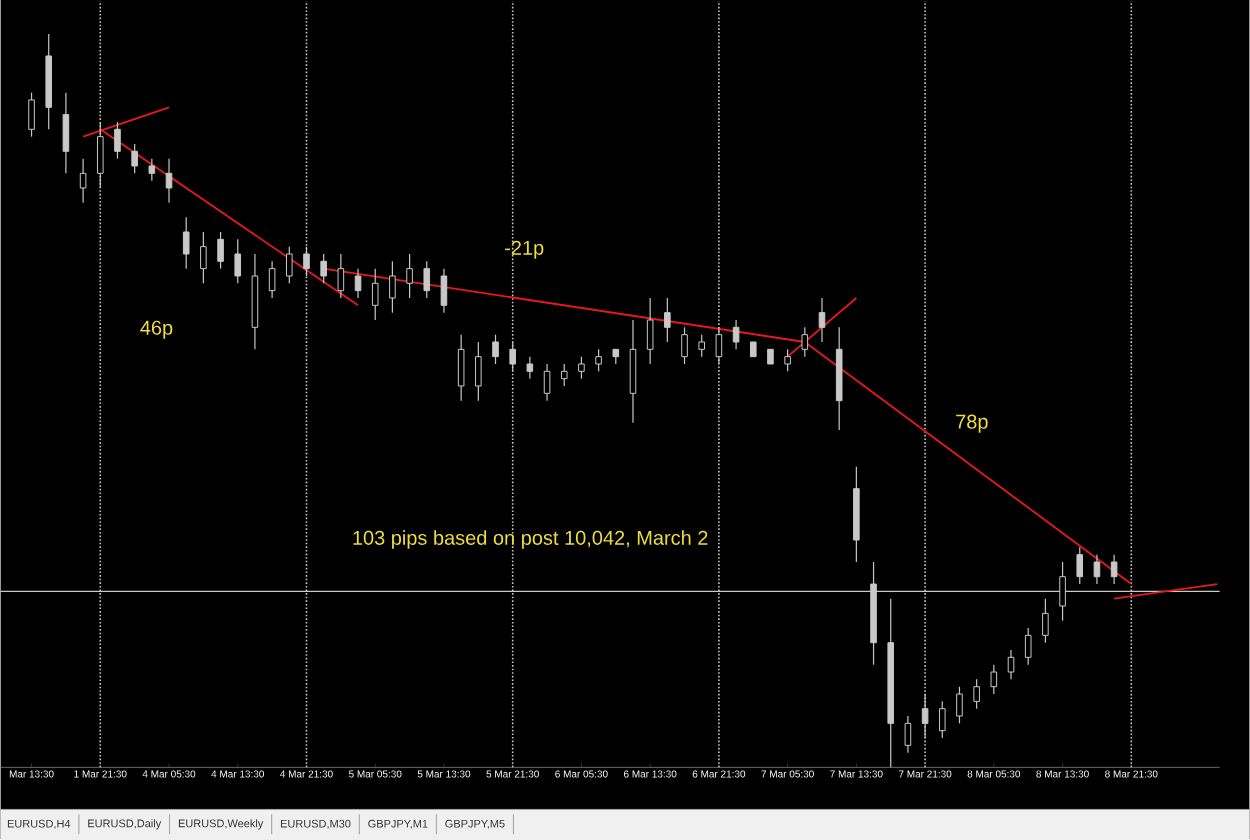 The height and width of the screenshot is (840, 1250). I want to click on annotation: -21p, so click(524, 250).